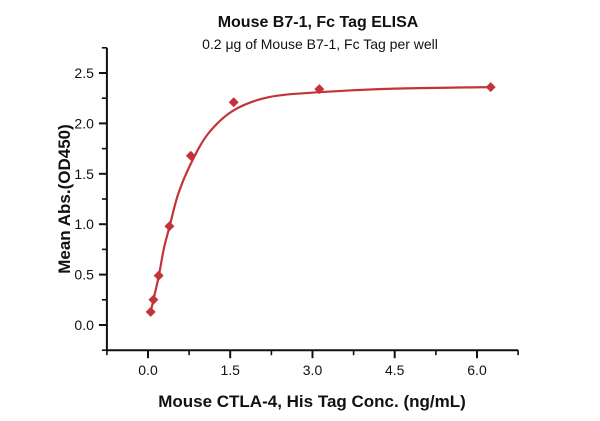 The height and width of the screenshot is (421, 600). I want to click on x-tick-label: 0.0, so click(148, 370).